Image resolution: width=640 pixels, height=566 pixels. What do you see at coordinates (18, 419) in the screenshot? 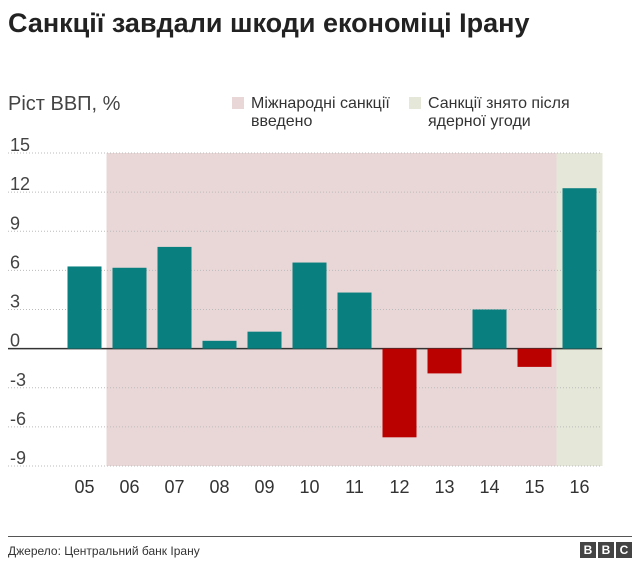
I see `y-tick-label: -6` at bounding box center [18, 419].